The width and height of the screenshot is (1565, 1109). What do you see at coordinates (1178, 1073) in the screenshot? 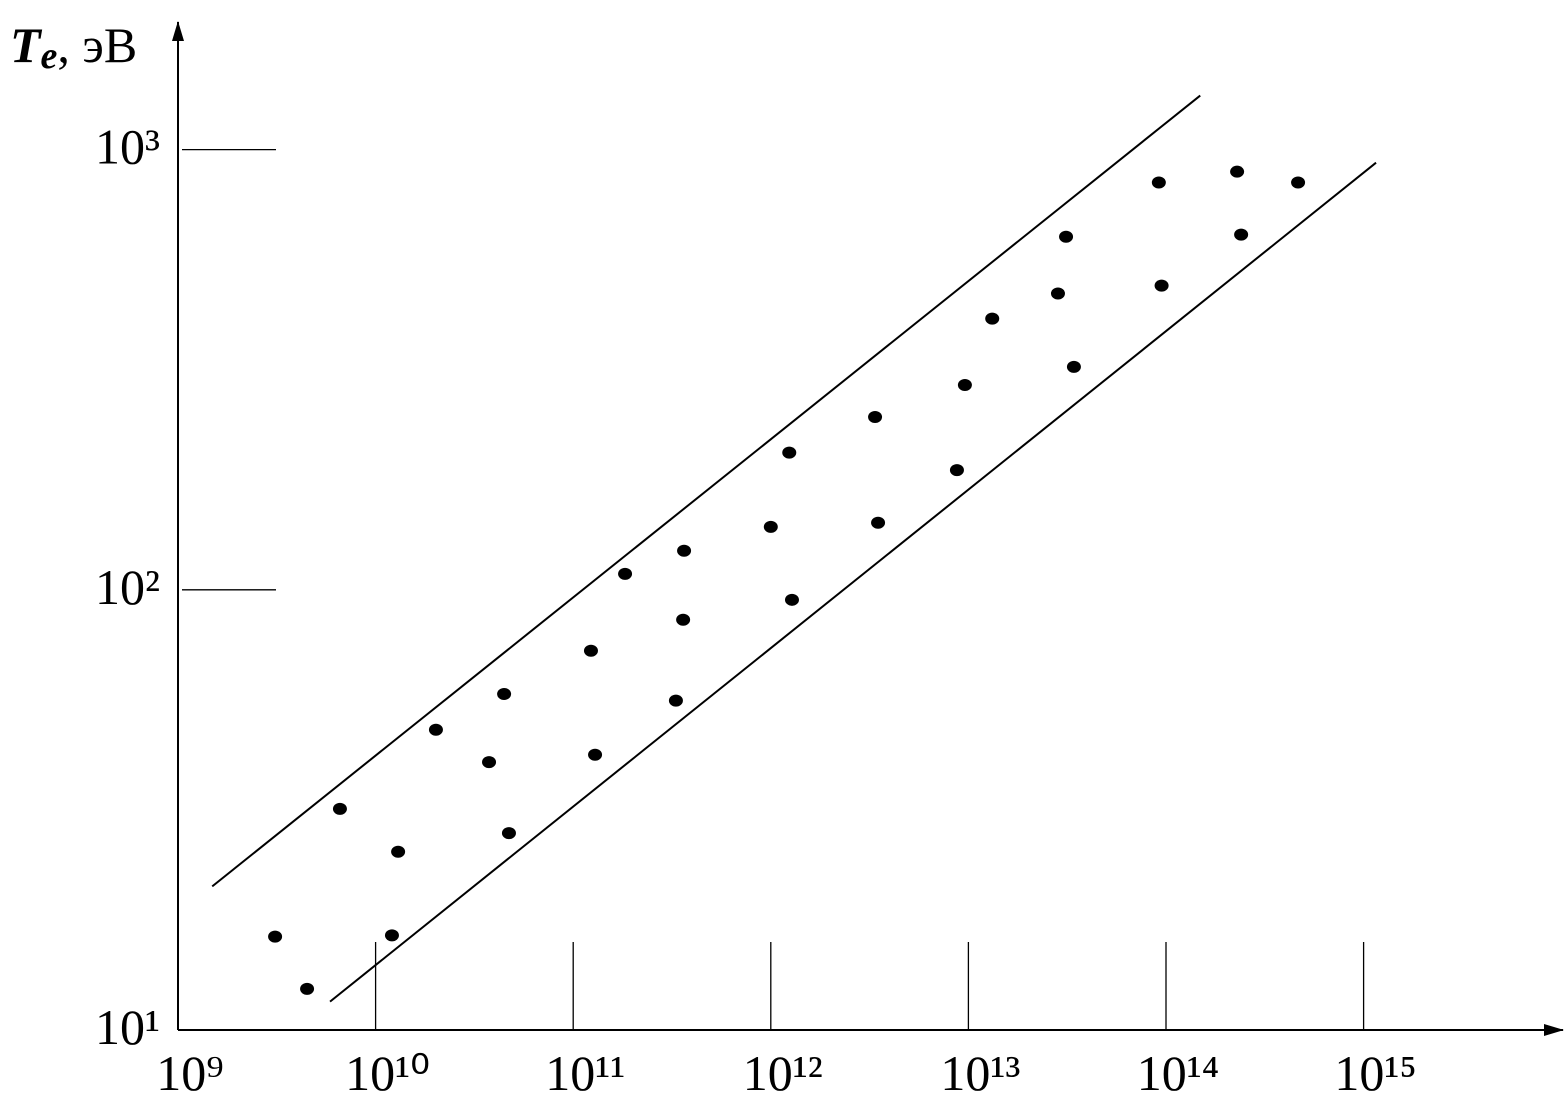
I see `x-tick-label: 10¹⁴` at bounding box center [1178, 1073].